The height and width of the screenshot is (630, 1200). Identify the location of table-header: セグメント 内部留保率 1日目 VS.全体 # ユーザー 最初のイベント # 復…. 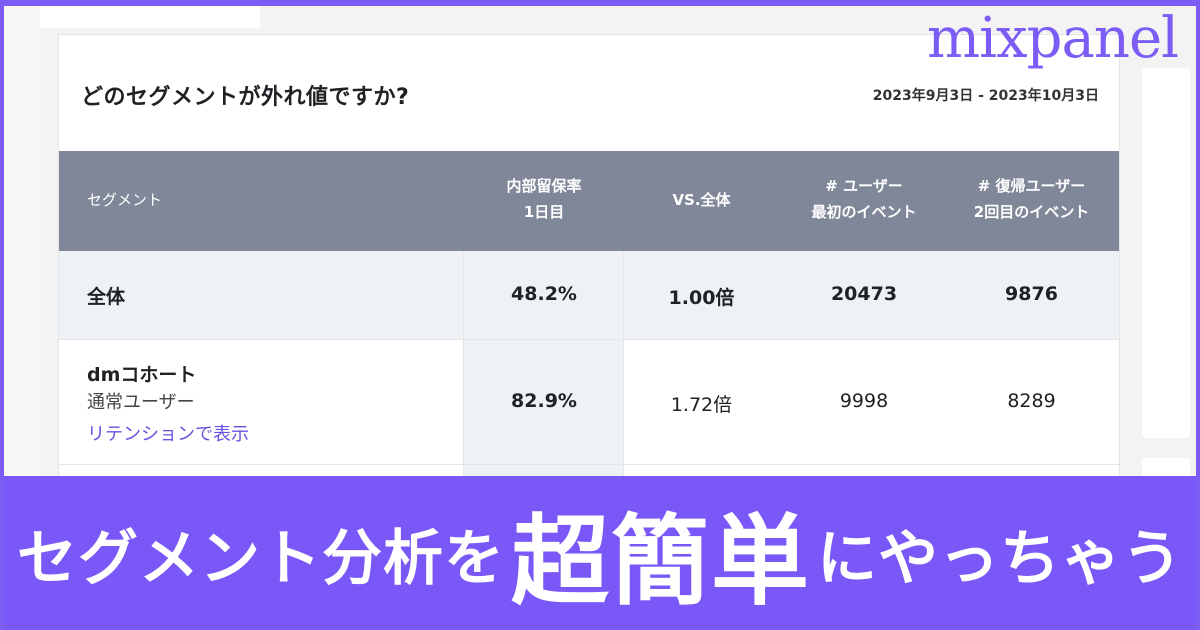
(589, 201).